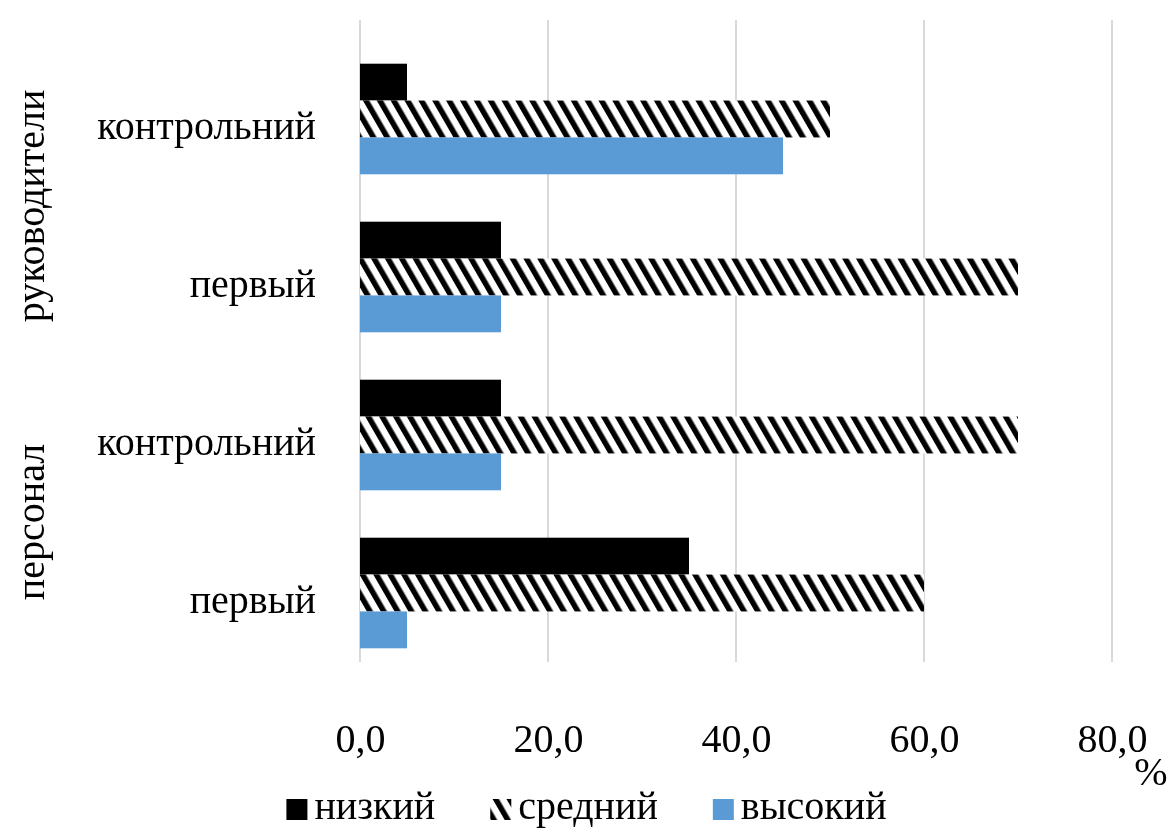 The width and height of the screenshot is (1173, 829). What do you see at coordinates (30, 522) in the screenshot?
I see `text: персонал` at bounding box center [30, 522].